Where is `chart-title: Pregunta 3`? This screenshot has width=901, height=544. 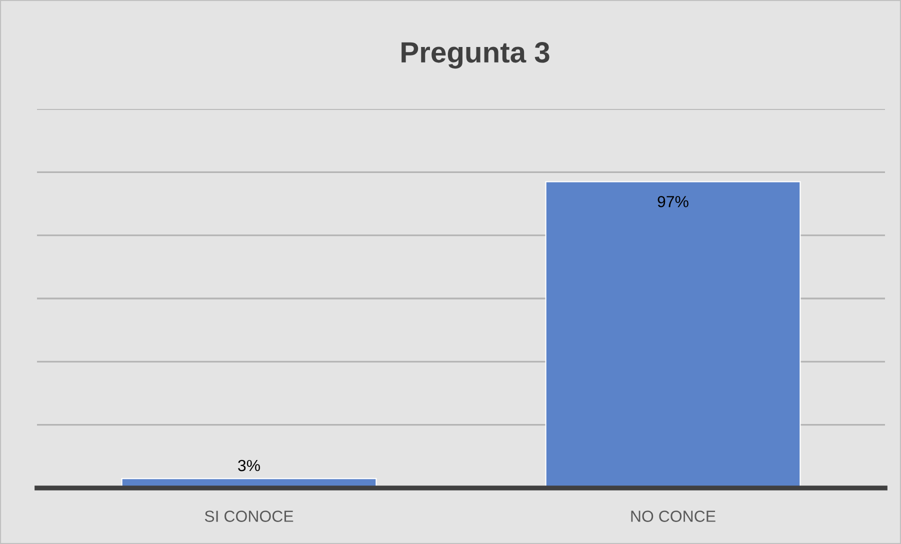
chart-title: Pregunta 3 is located at coordinates (476, 55).